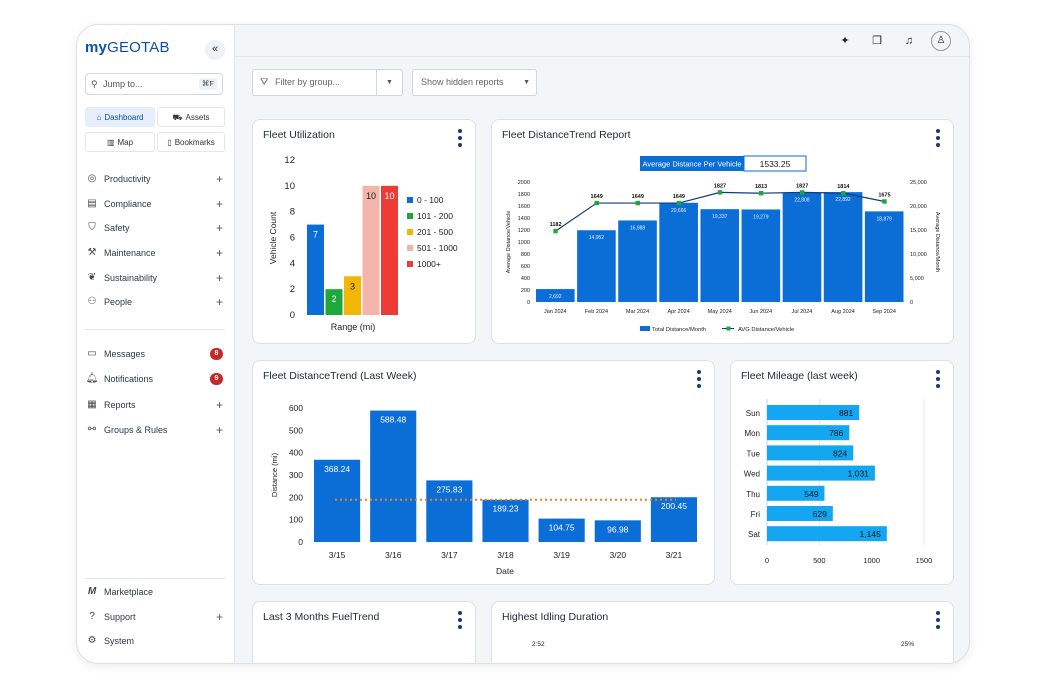 This screenshot has height=697, width=1044. Describe the element at coordinates (296, 408) in the screenshot. I see `y-tick-label: 600` at that location.